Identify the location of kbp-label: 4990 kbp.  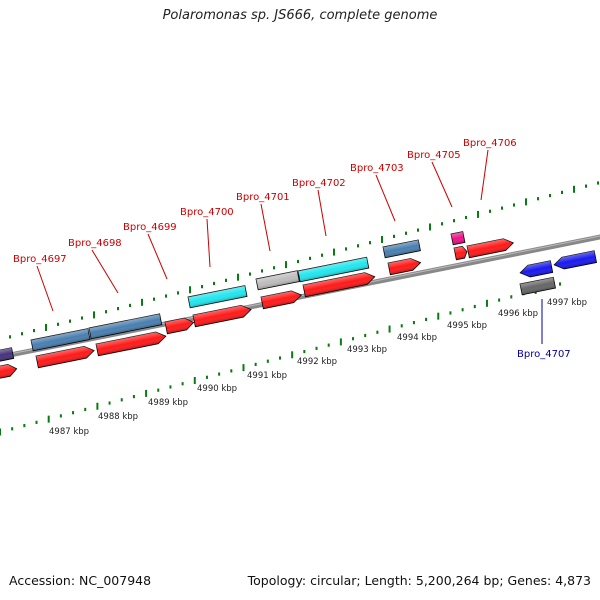
(217, 389).